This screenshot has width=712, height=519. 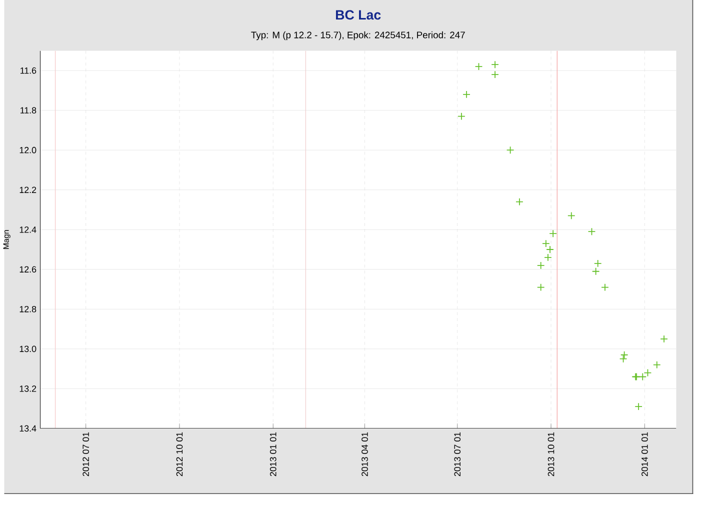 I want to click on y-tick-label: 13.0, so click(x=28, y=349).